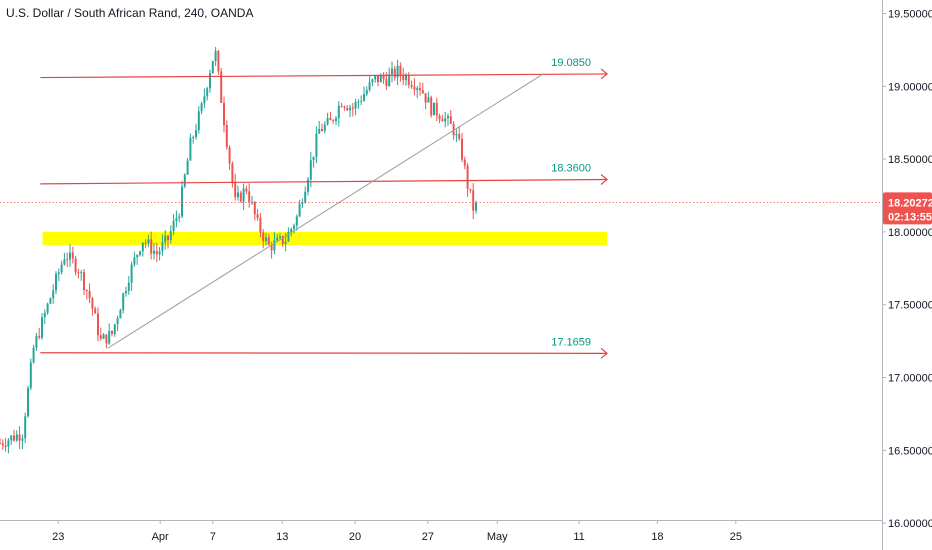 The width and height of the screenshot is (932, 550). Describe the element at coordinates (571, 168) in the screenshot. I see `level-label: 18.3600` at that location.